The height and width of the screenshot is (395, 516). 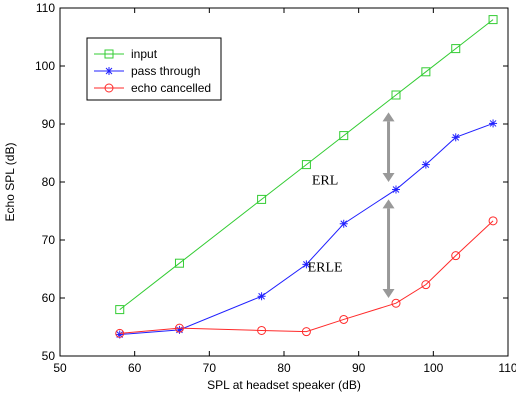 What do you see at coordinates (126, 54) in the screenshot?
I see `legend-entry-input: input` at bounding box center [126, 54].